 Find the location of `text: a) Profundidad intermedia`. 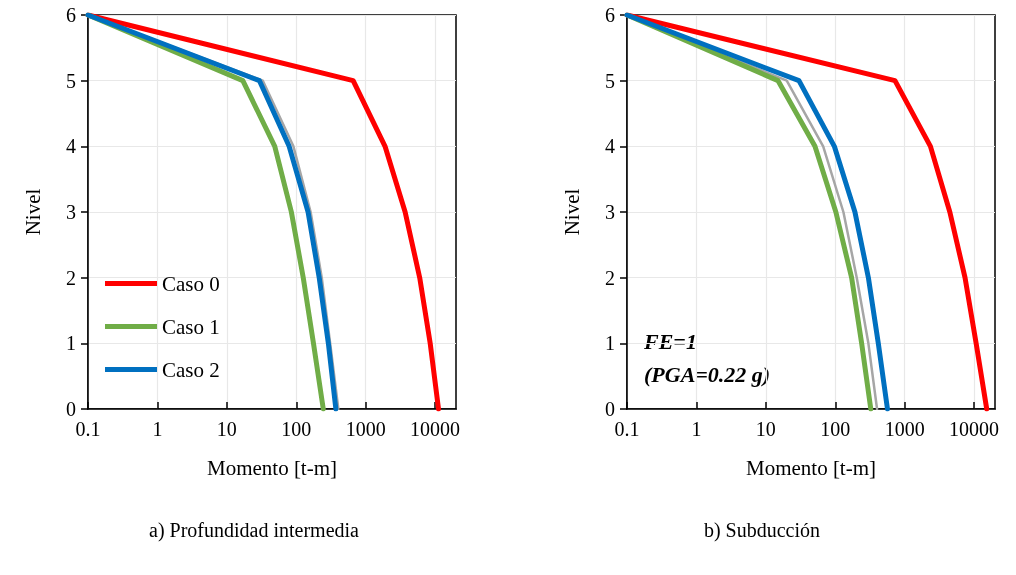

text: a) Profundidad intermedia is located at coordinates (254, 530).